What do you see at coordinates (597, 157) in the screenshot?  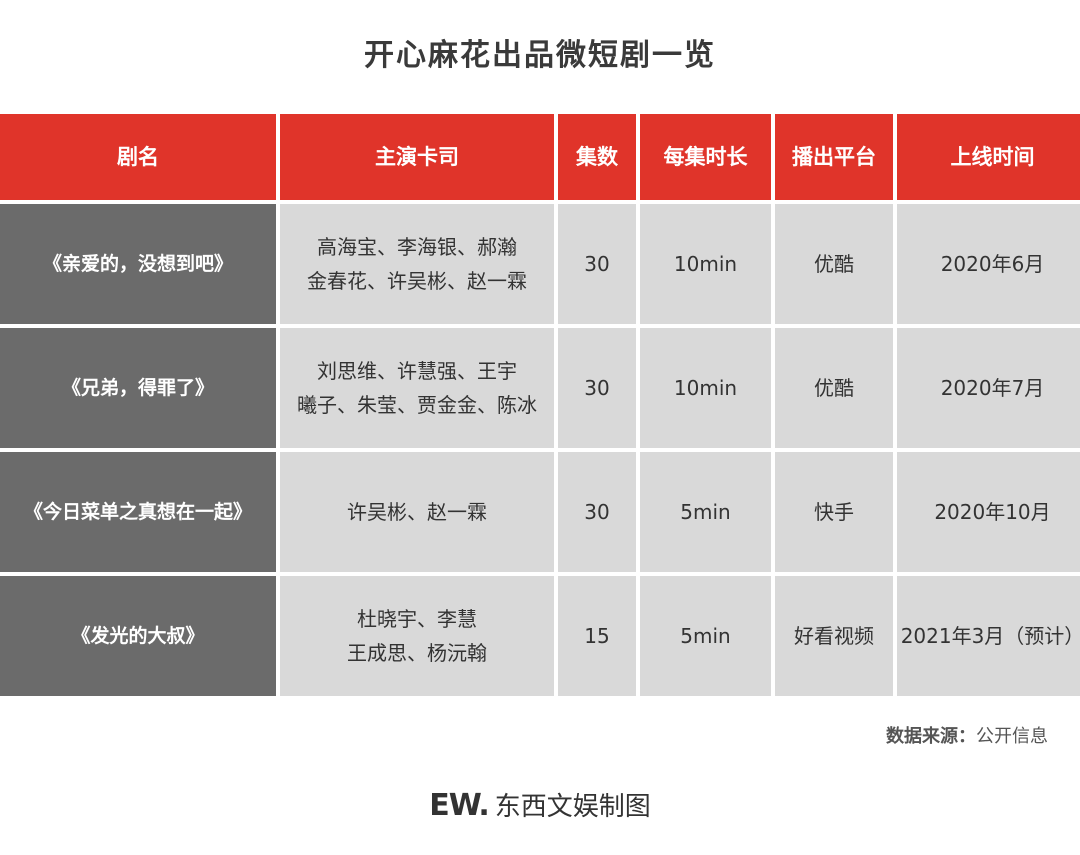 I see `header-episodes: 集数` at bounding box center [597, 157].